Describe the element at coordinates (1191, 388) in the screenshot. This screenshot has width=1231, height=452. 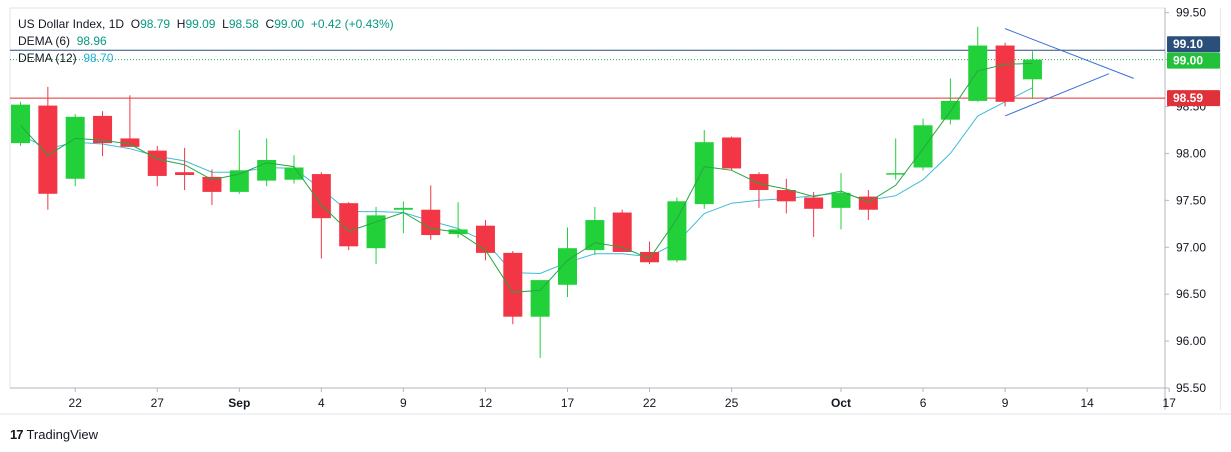
I see `y-tick-label: 95.50` at that location.